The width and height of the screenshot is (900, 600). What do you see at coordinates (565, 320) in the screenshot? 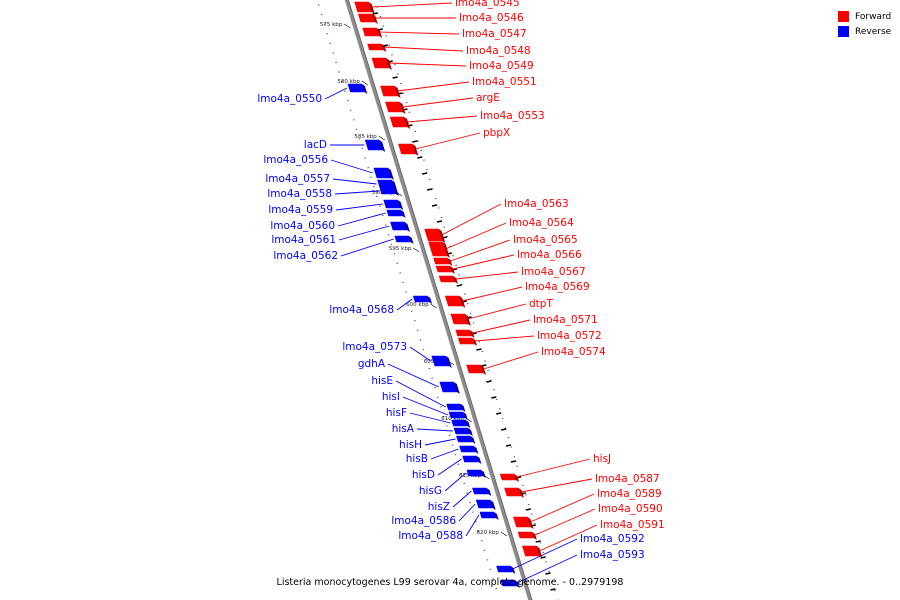
I see `forward-gene-label: lmo4a_0571` at bounding box center [565, 320].